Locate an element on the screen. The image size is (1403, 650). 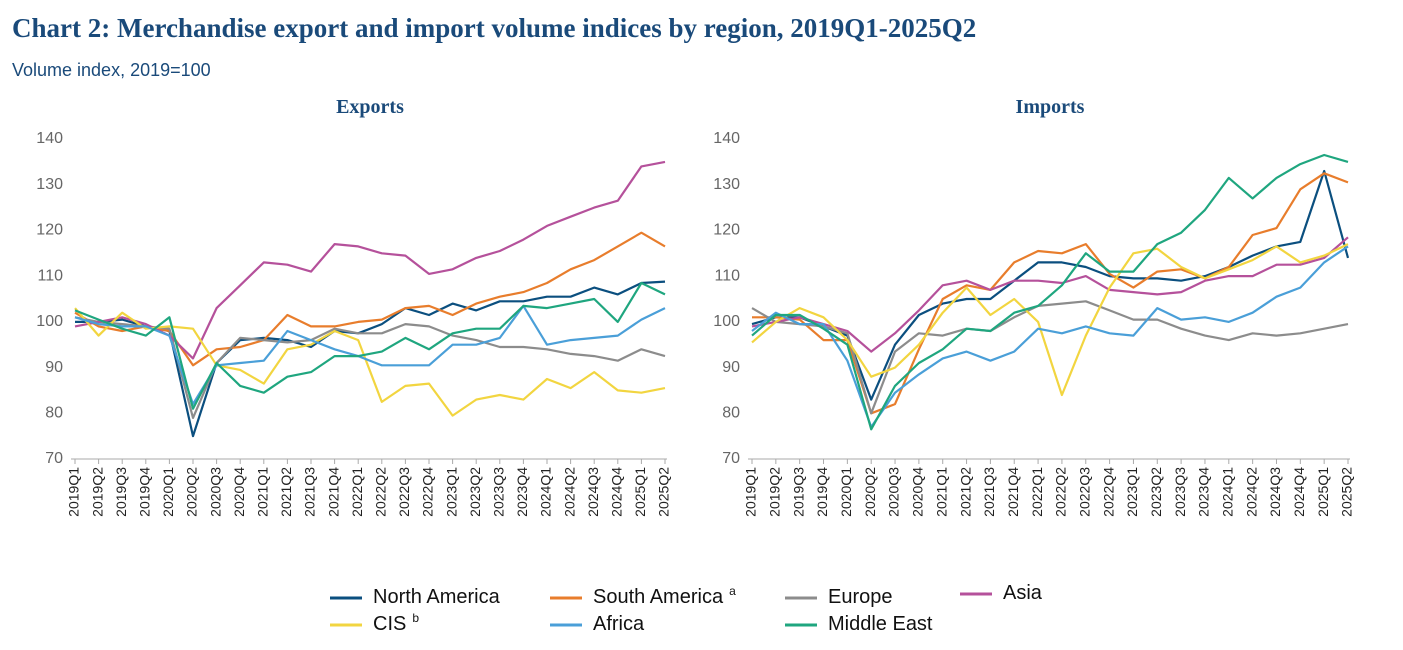
legend-name: Asia is located at coordinates (1023, 593).